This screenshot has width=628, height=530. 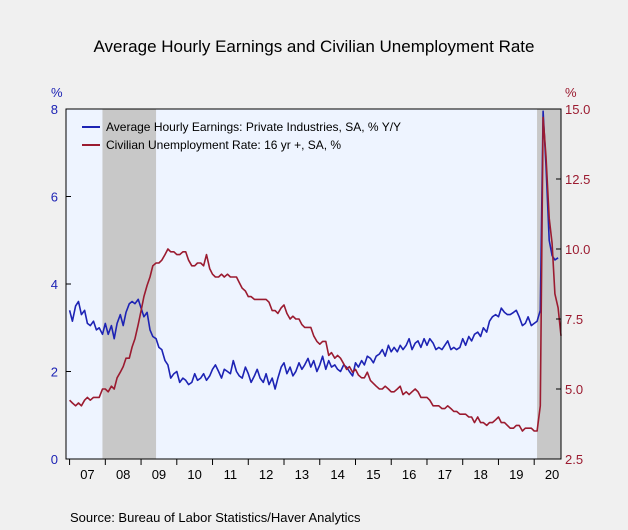 I want to click on left-axis: 0 2 4 6 8, so click(x=61, y=284).